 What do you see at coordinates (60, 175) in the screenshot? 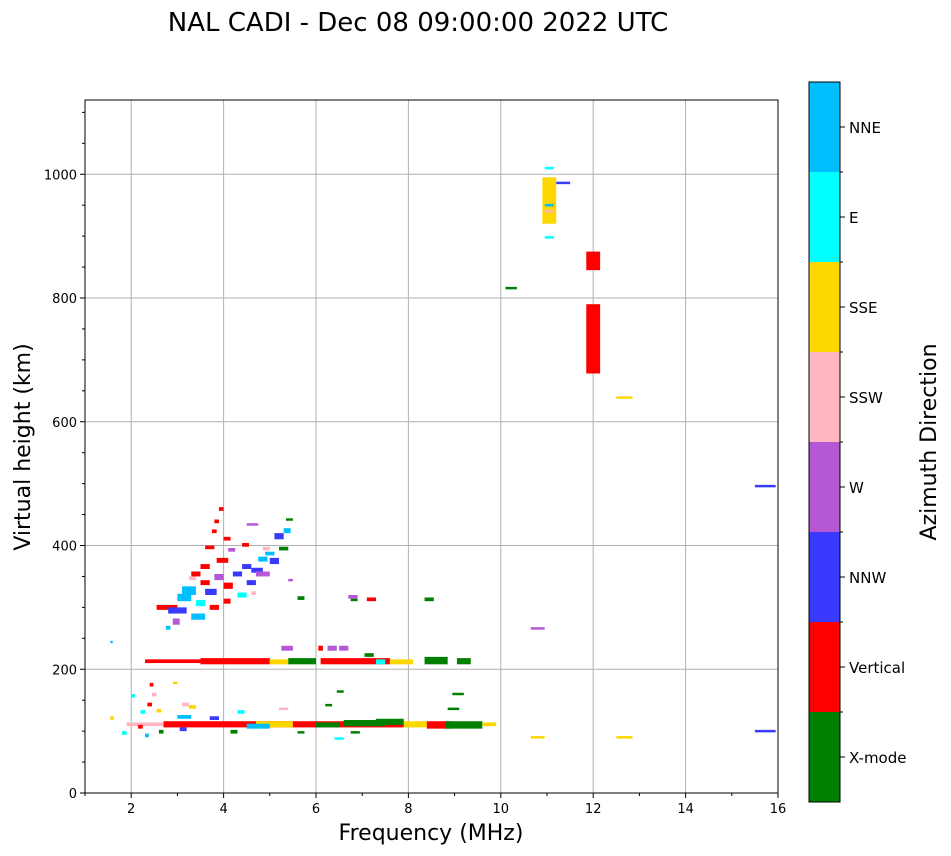
I see `y-tick-label: 1000` at bounding box center [60, 175].